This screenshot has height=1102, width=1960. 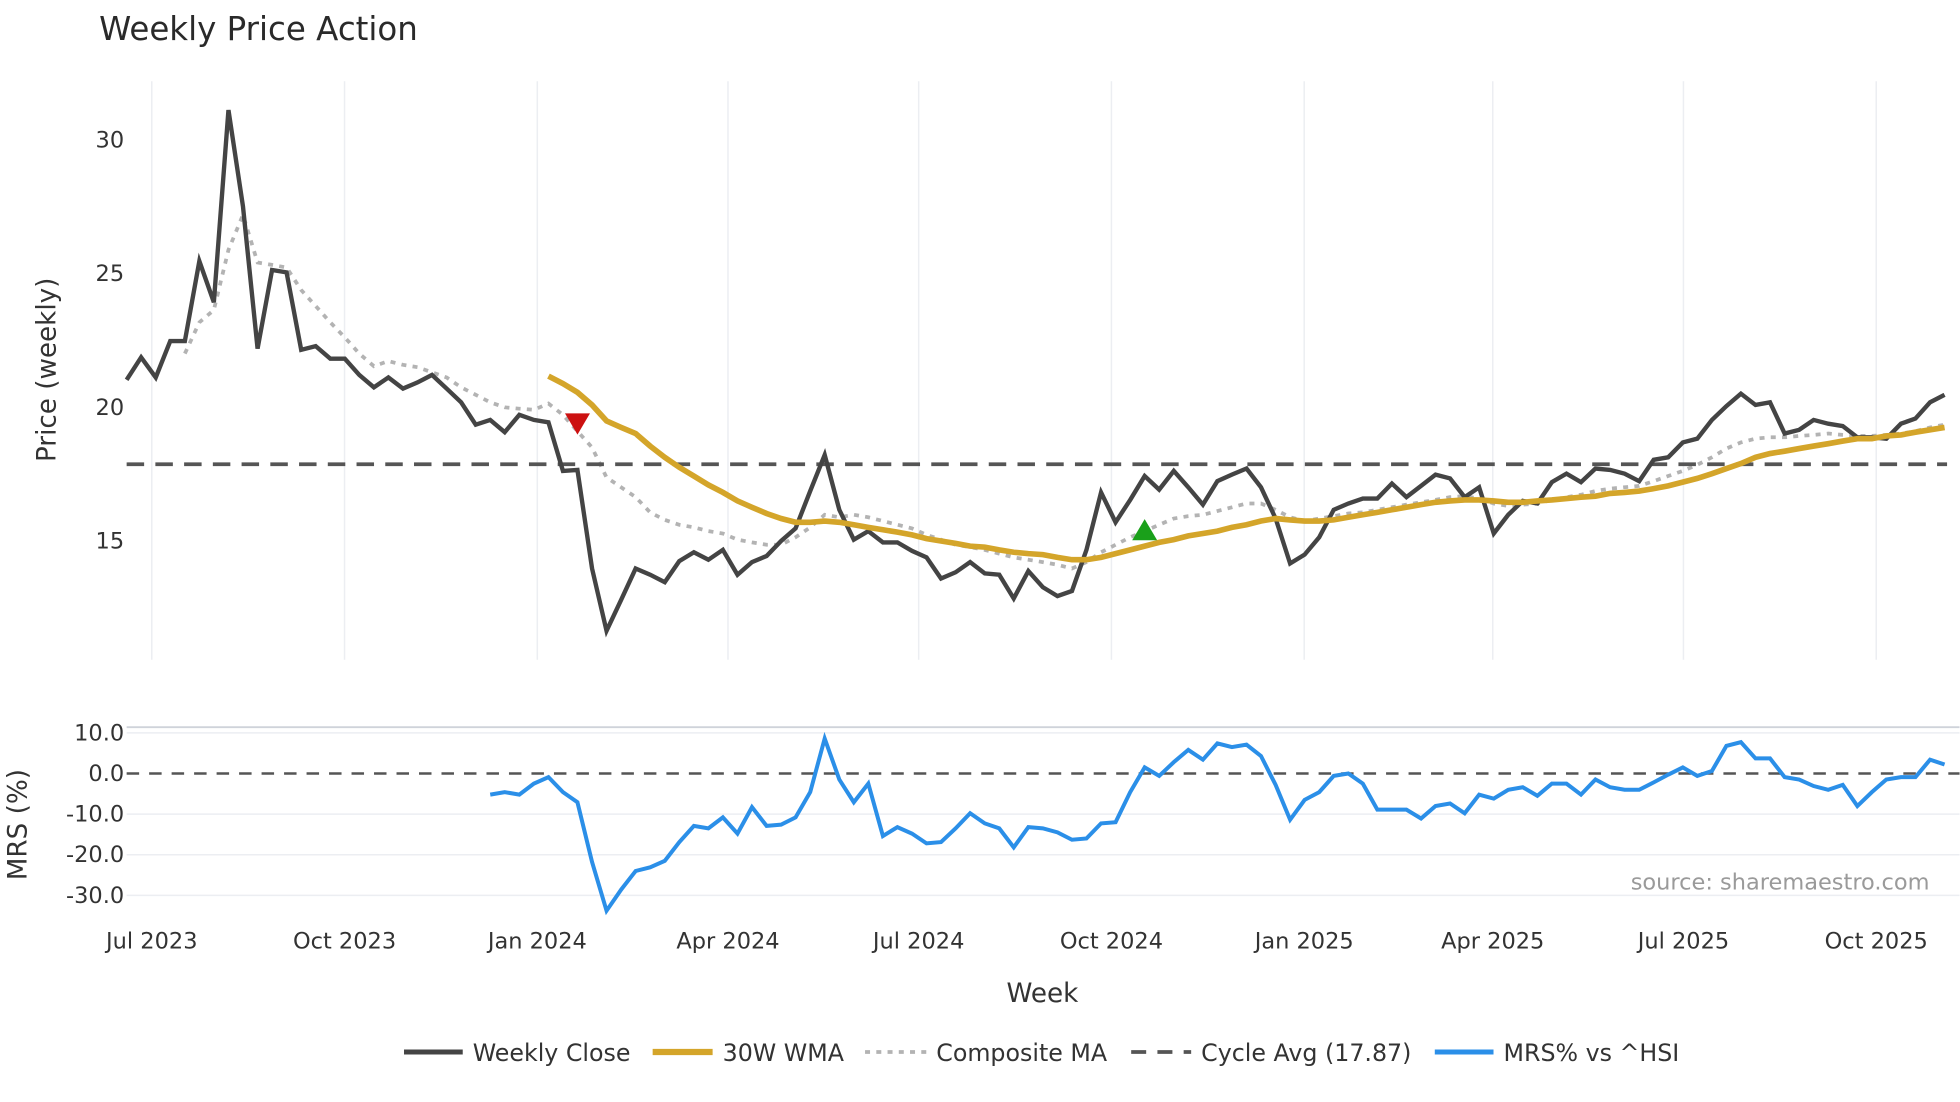 What do you see at coordinates (1592, 1053) in the screenshot?
I see `legend-label: MRS% vs ^HSI` at bounding box center [1592, 1053].